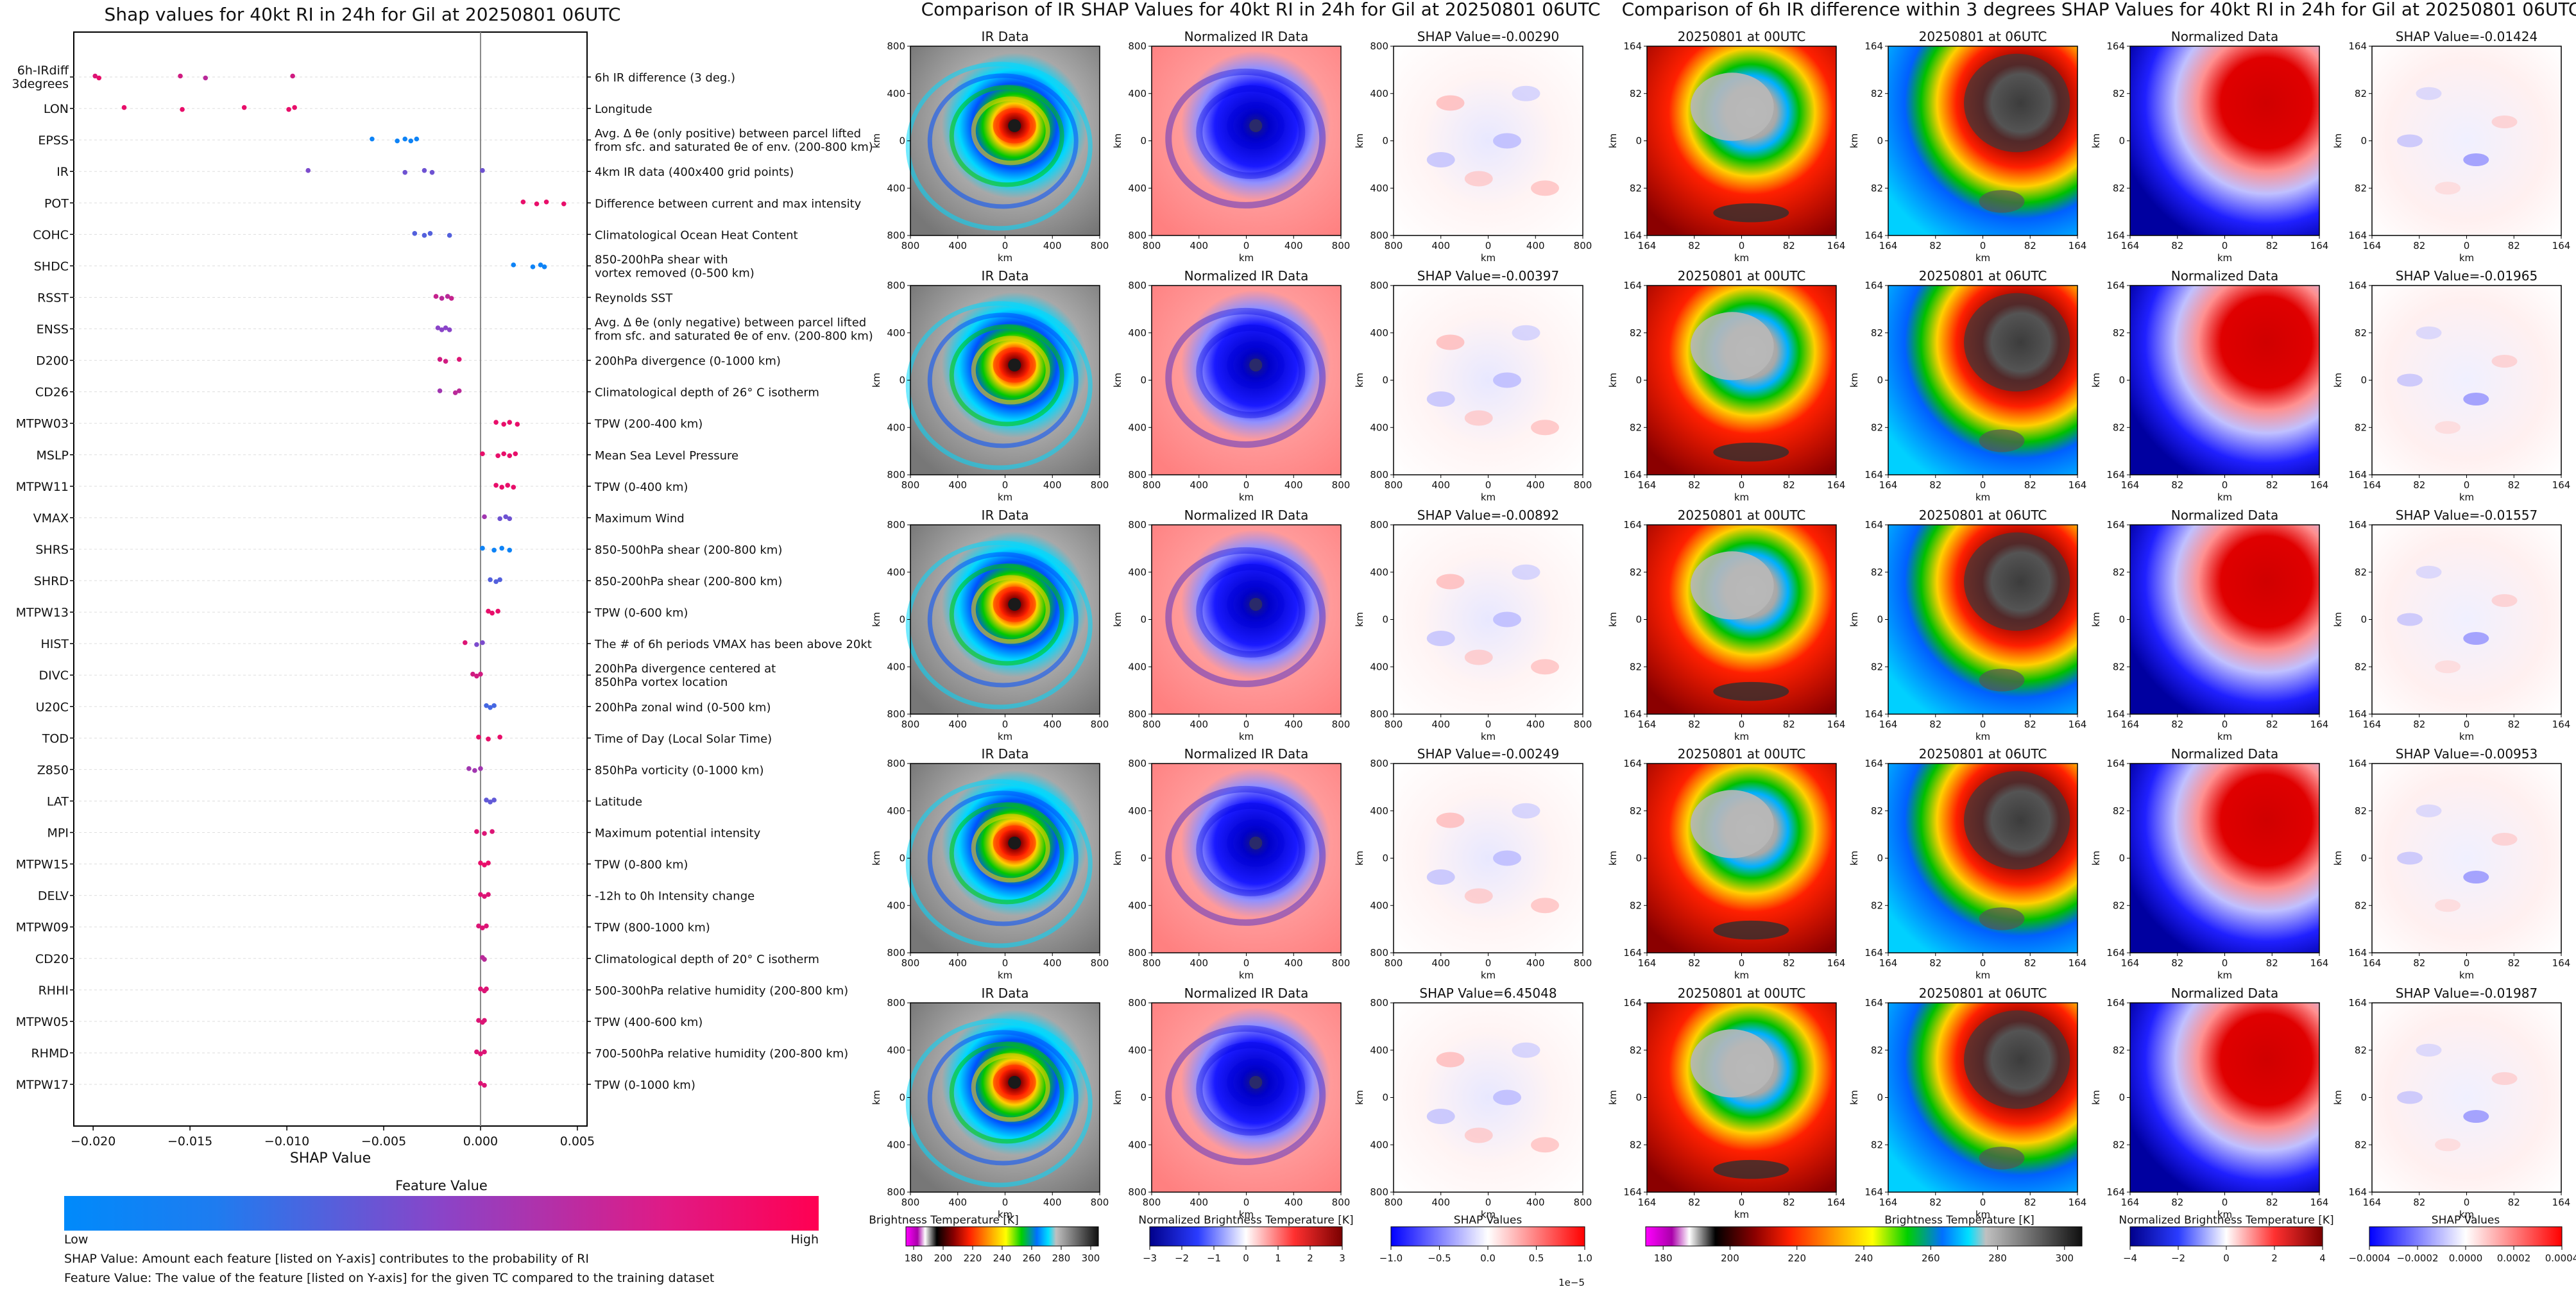 The height and width of the screenshot is (1289, 2576). What do you see at coordinates (1864, 1258) in the screenshot?
I see `colorbar-tick-label: 240` at bounding box center [1864, 1258].